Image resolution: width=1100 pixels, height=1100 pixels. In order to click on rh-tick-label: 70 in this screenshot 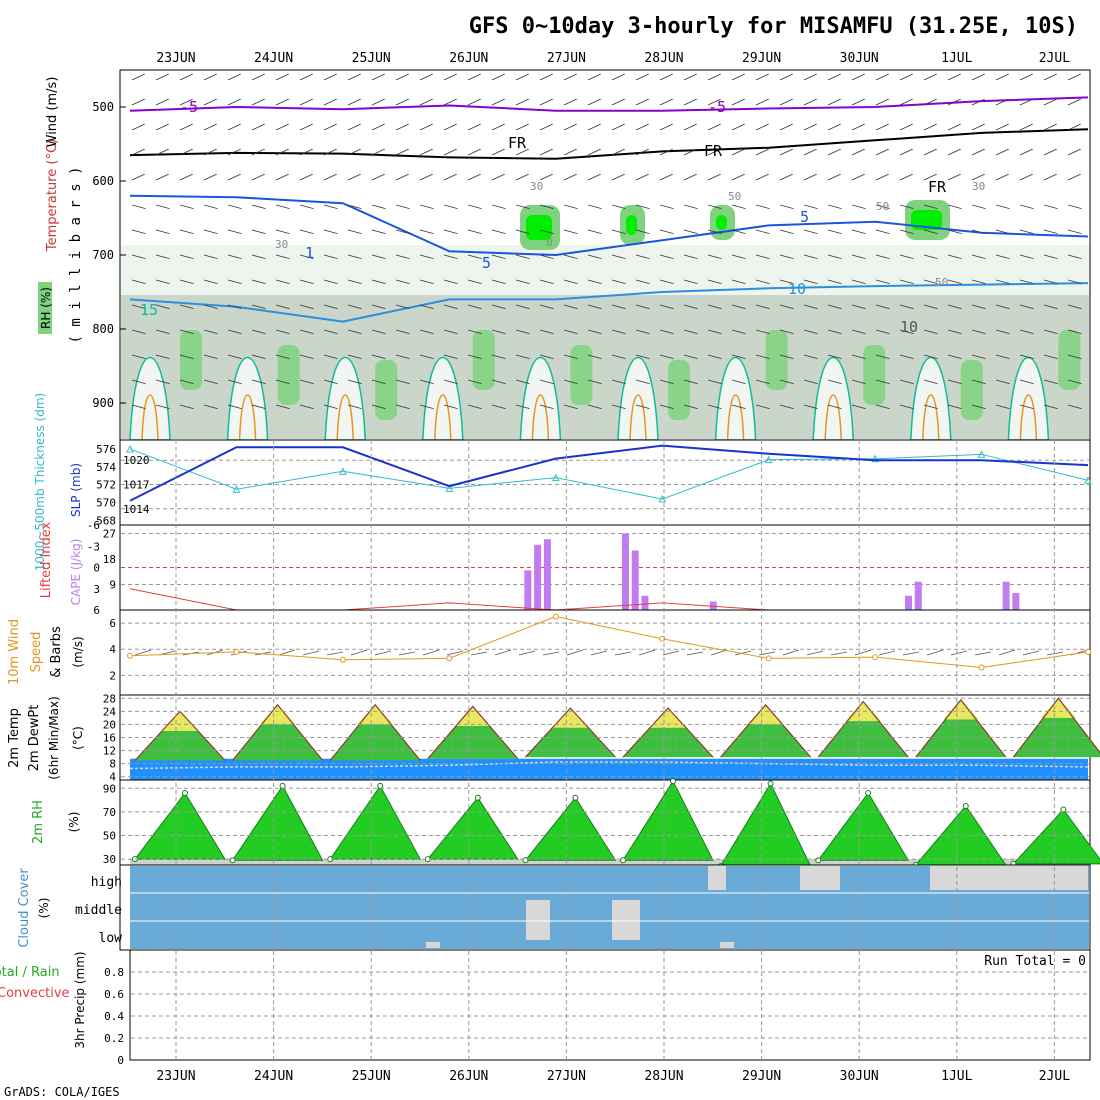, I will do `click(109, 812)`.